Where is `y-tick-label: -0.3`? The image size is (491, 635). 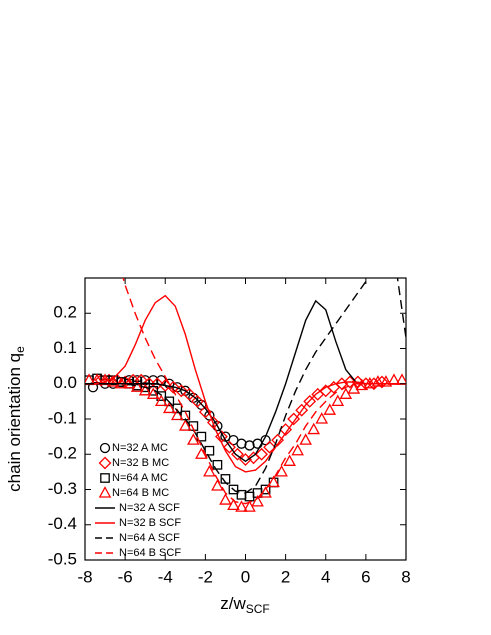
y-tick-label: -0.3 is located at coordinates (62, 488).